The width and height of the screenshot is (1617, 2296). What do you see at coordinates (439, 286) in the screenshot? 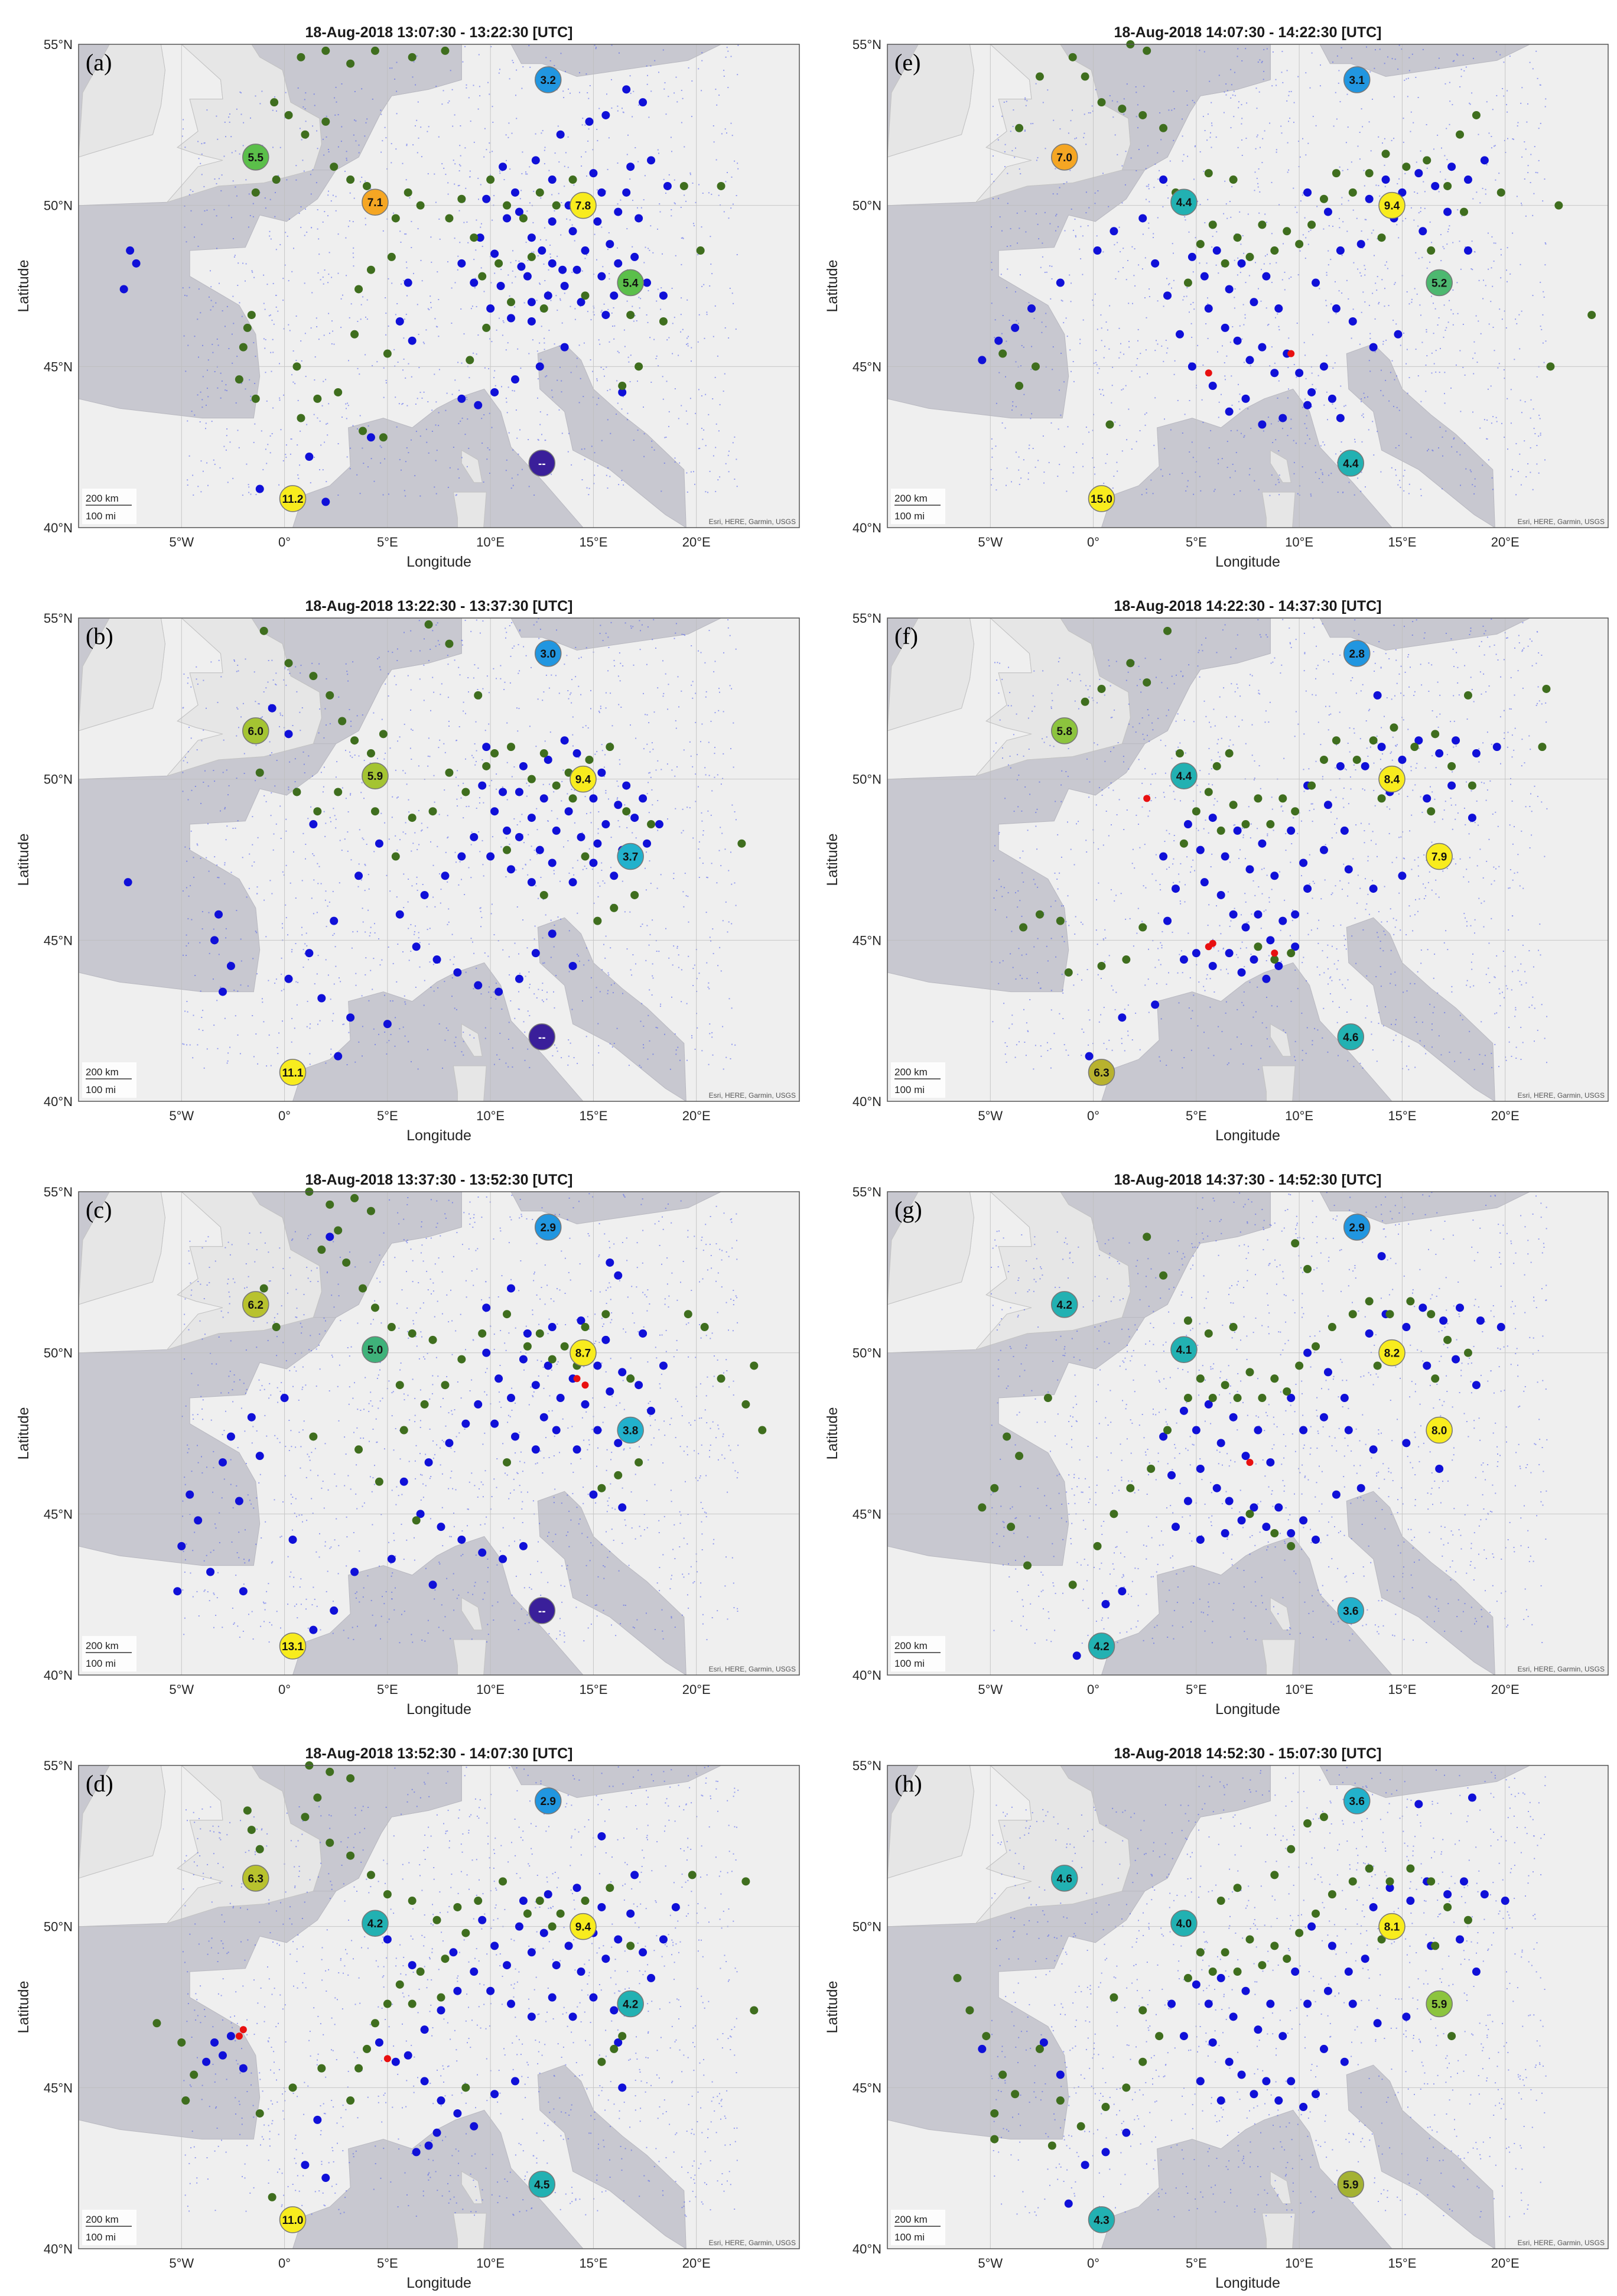
I see `map-frame` at bounding box center [439, 286].